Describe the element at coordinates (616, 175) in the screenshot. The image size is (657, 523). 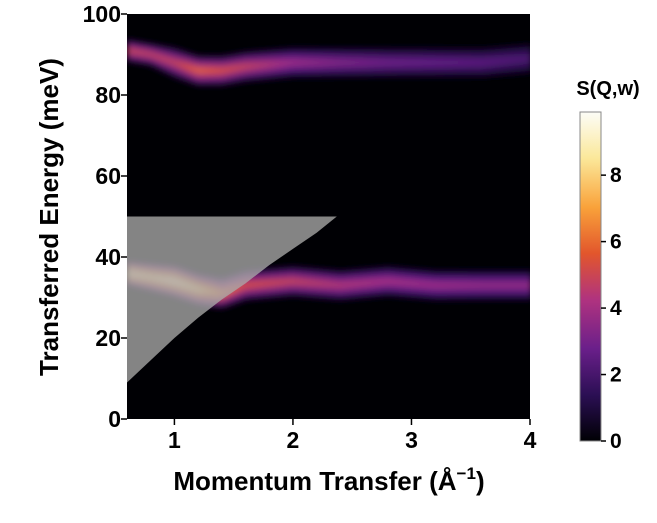
I see `colorbar-tick-label: 8` at that location.